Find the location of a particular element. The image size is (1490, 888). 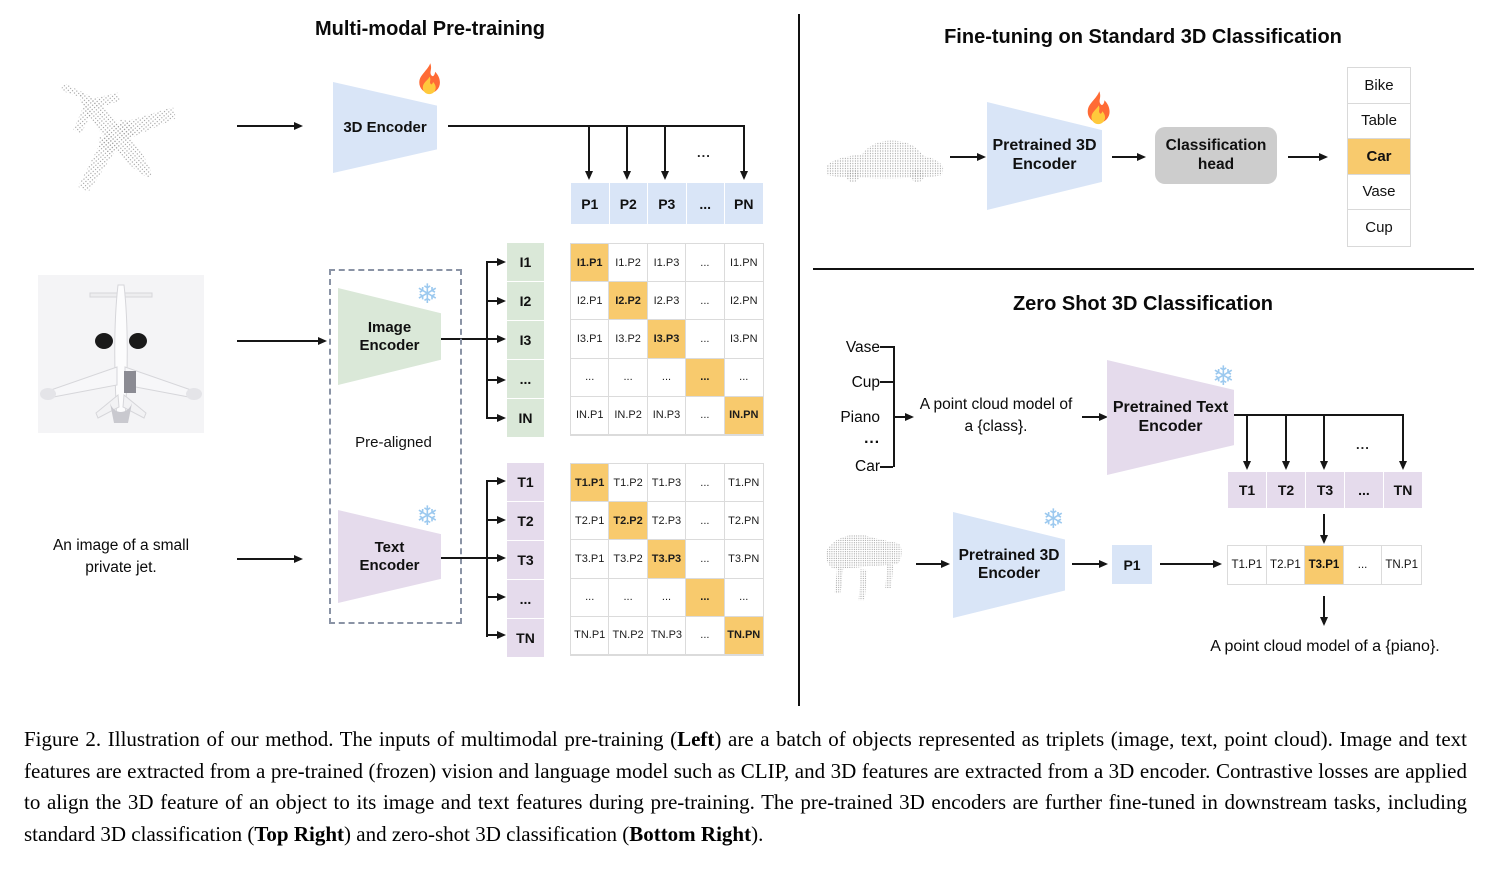

caption-segment: ) and zero-shot 3D classification ( is located at coordinates (487, 834).